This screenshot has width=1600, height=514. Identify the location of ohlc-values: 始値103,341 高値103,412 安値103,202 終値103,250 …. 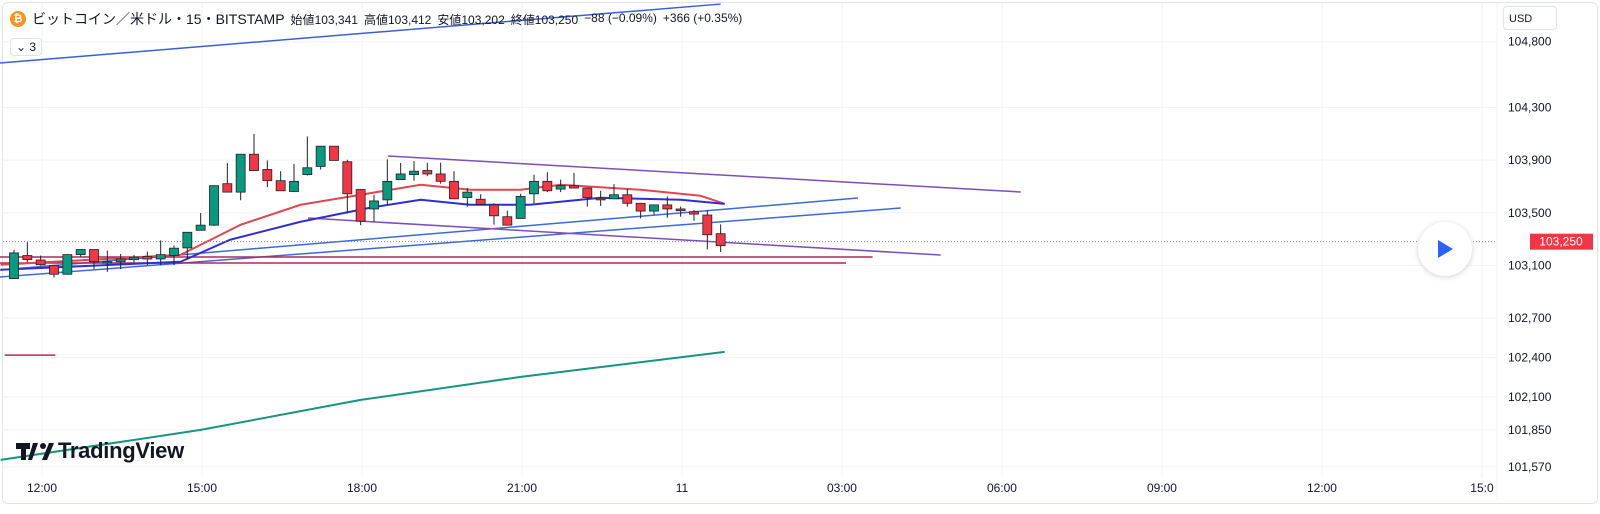
(517, 19).